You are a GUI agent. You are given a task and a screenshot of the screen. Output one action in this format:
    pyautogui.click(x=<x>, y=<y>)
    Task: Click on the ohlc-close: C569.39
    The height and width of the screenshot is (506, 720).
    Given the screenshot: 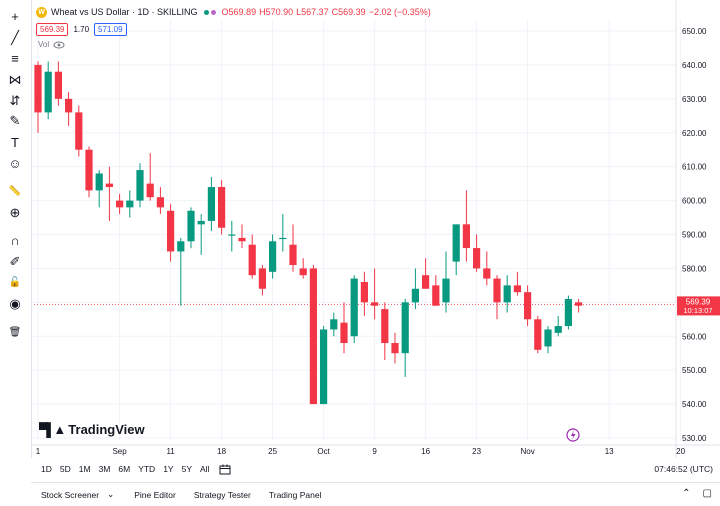 What is the action you would take?
    pyautogui.click(x=348, y=12)
    